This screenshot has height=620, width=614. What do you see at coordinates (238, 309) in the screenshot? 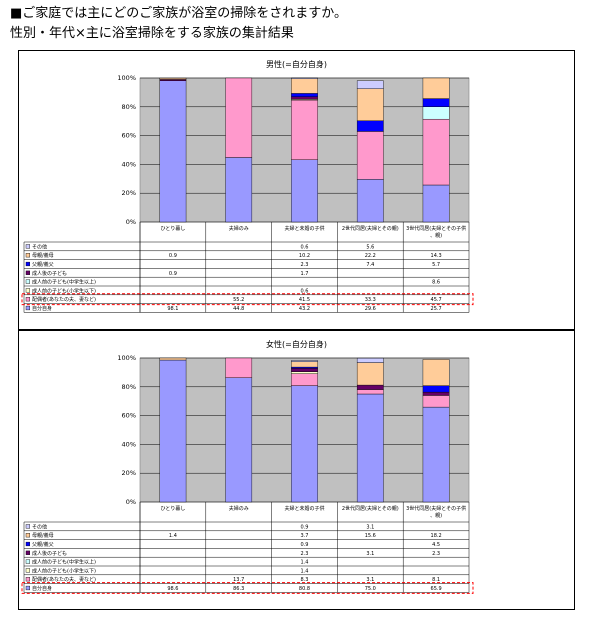
I see `table-value: 44.8` at bounding box center [238, 309].